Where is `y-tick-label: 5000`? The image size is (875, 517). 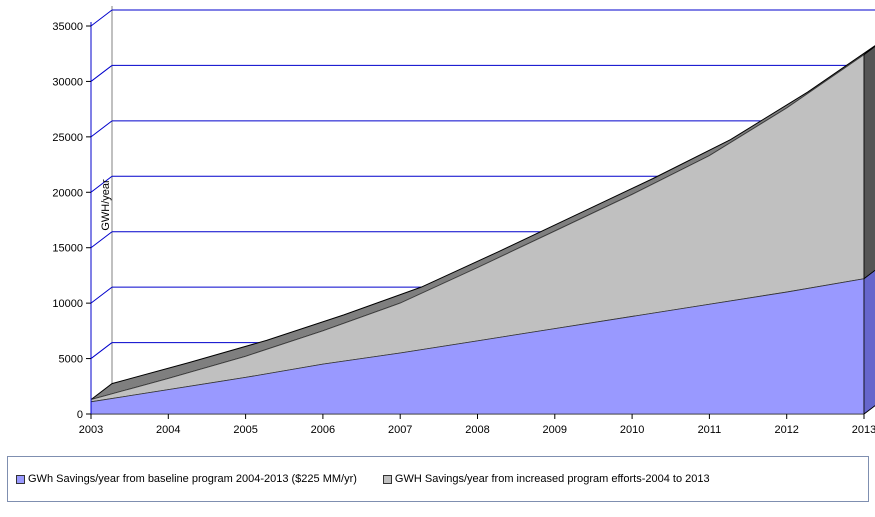 y-tick-label: 5000 is located at coordinates (71, 360).